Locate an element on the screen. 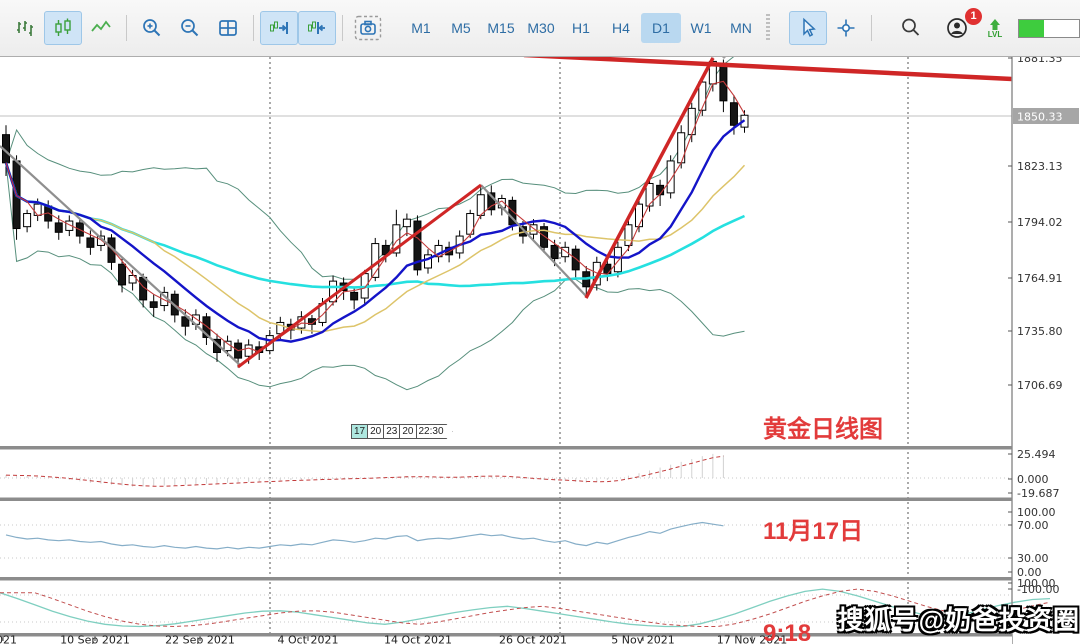  tab-m5: M5 is located at coordinates (461, 28).